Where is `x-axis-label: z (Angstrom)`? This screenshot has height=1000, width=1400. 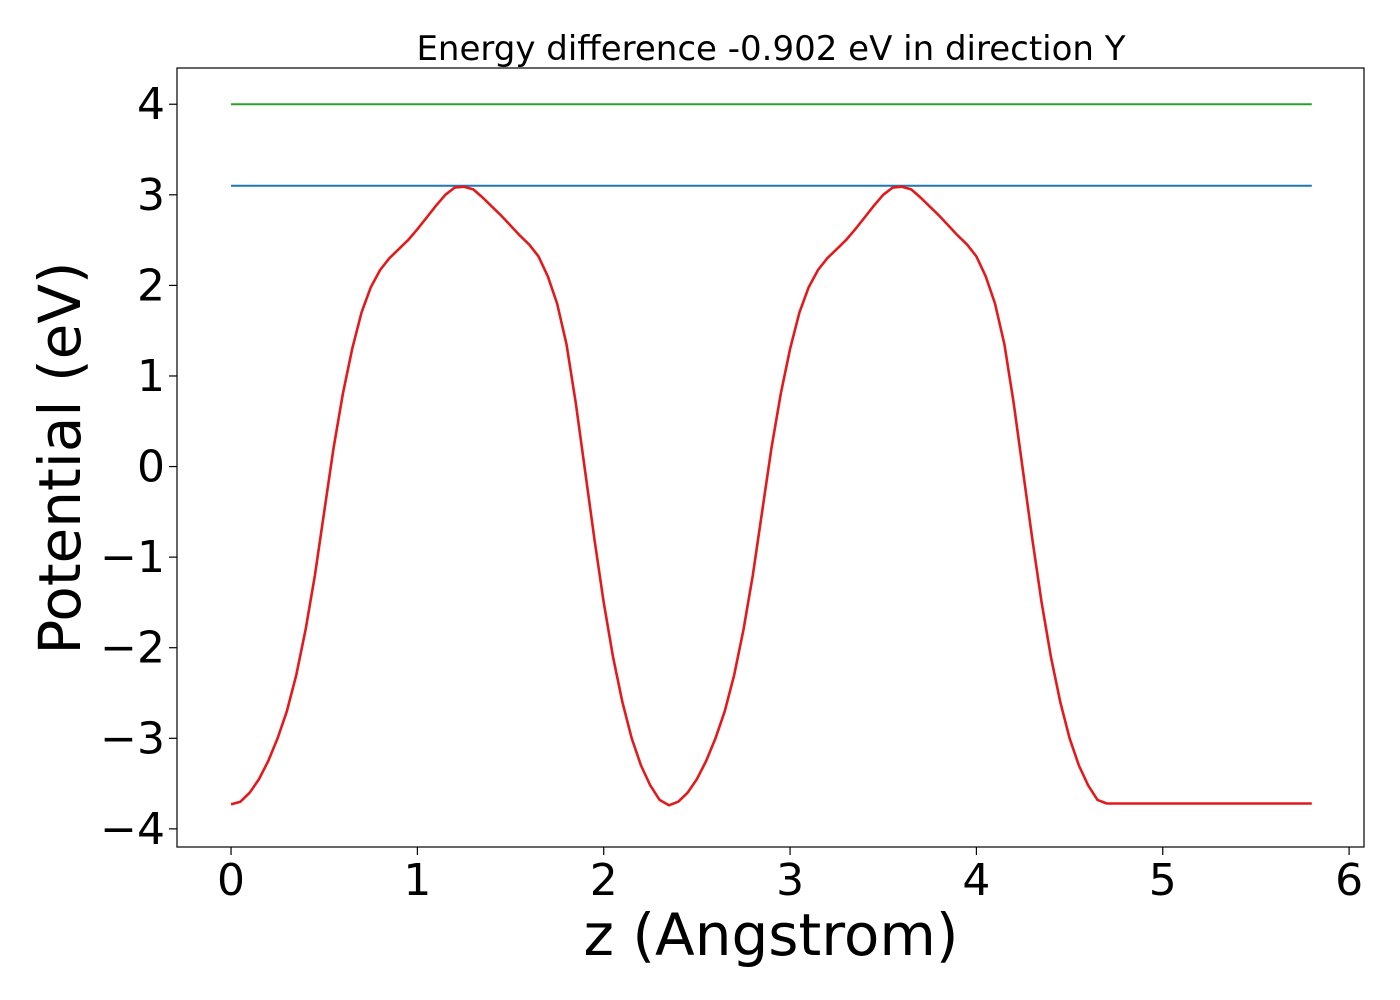
x-axis-label: z (Angstrom) is located at coordinates (771, 935).